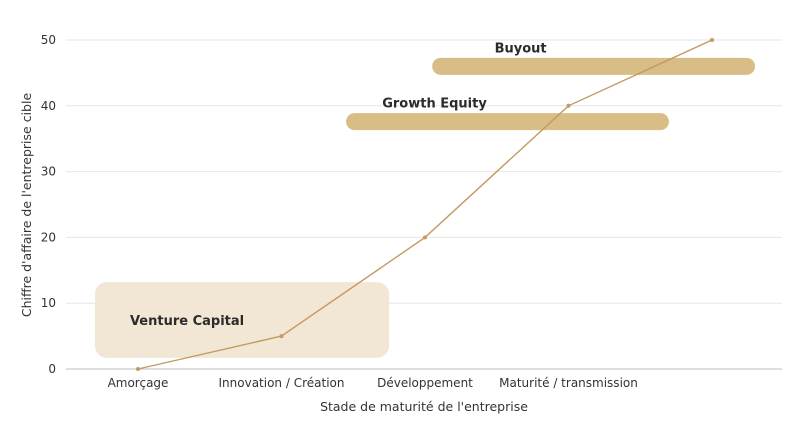 The width and height of the screenshot is (800, 432). I want to click on band-growth-equity, so click(507, 122).